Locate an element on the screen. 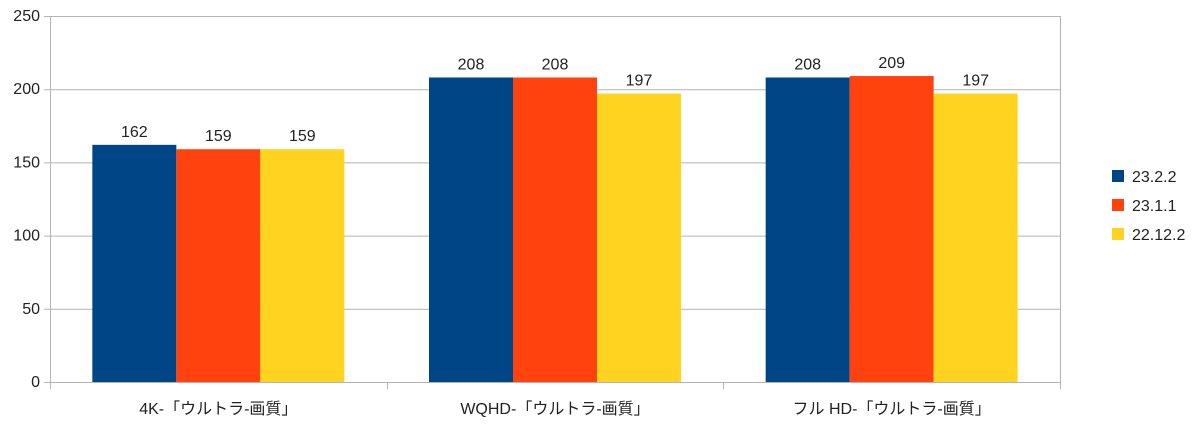 The height and width of the screenshot is (425, 1200). y-tick-label: 150 is located at coordinates (26, 162).